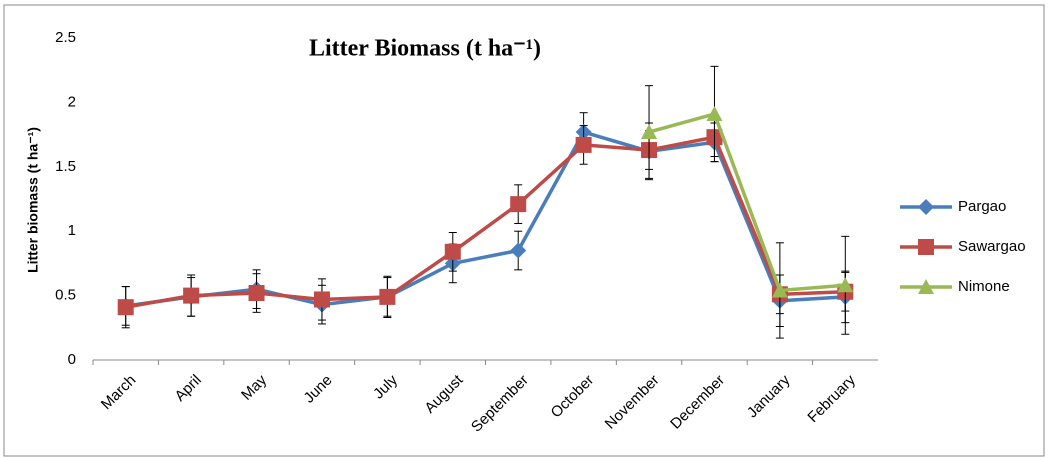 This screenshot has height=457, width=1049. What do you see at coordinates (72, 101) in the screenshot?
I see `y-tick-label: 2` at bounding box center [72, 101].